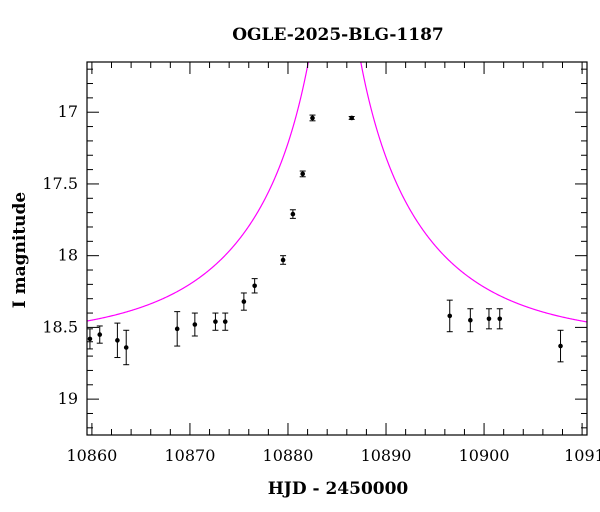  I want to click on x-tick-label: 10860, so click(91, 455).